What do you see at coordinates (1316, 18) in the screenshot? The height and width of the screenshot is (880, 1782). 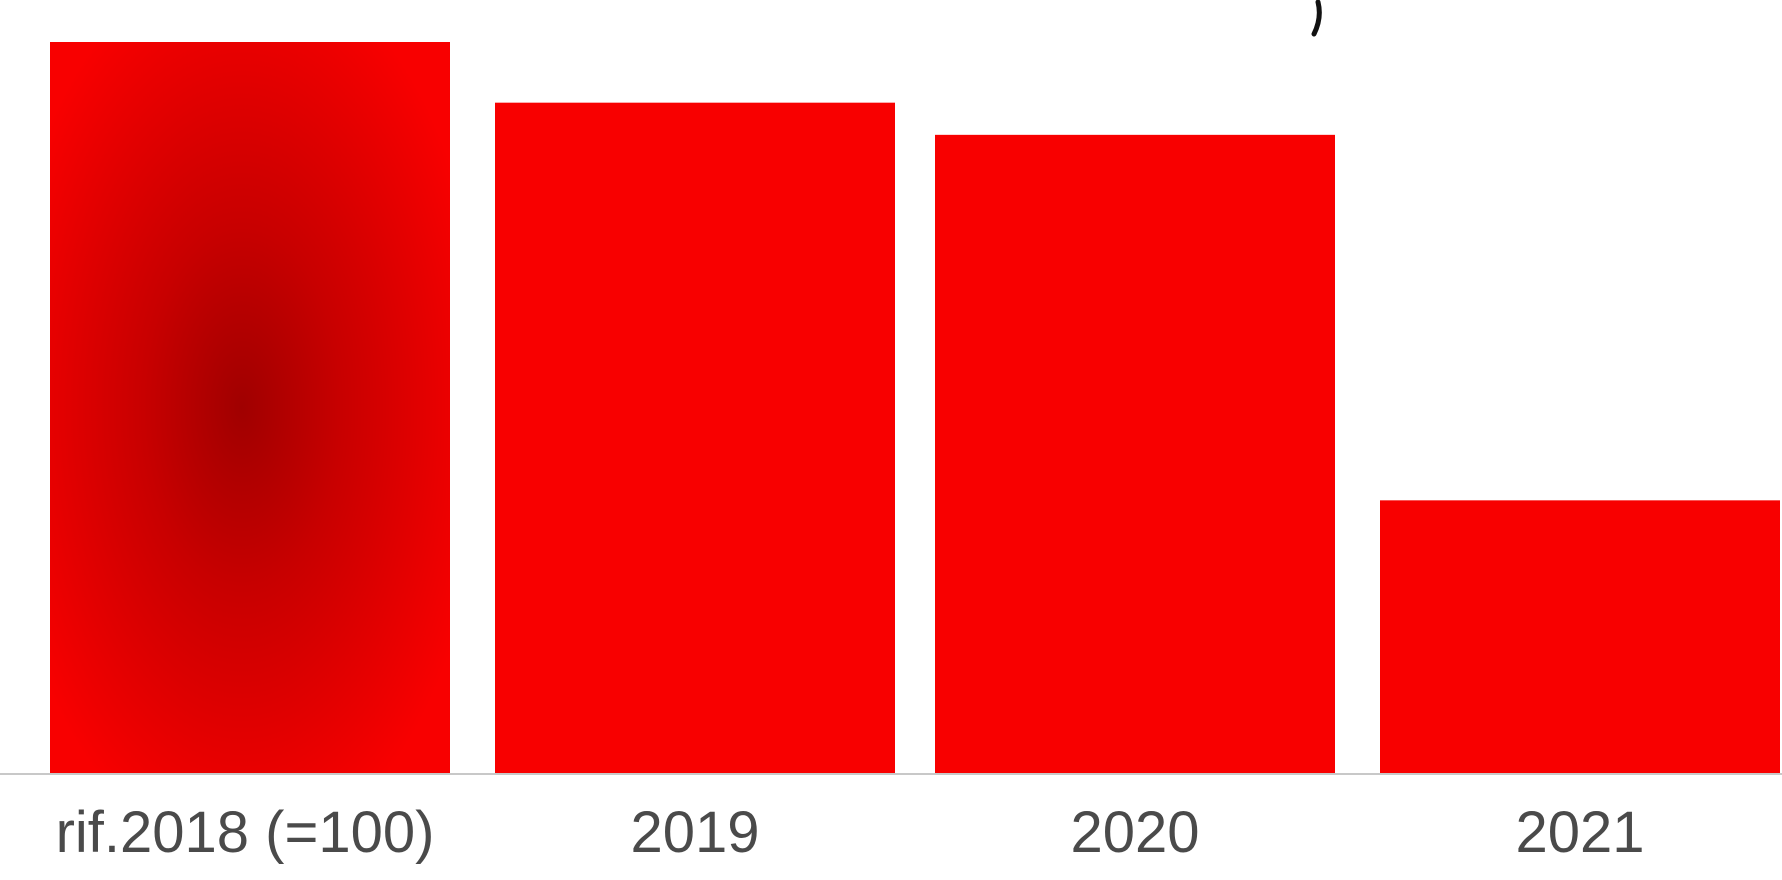 I see `cropped-title-glyph` at bounding box center [1316, 18].